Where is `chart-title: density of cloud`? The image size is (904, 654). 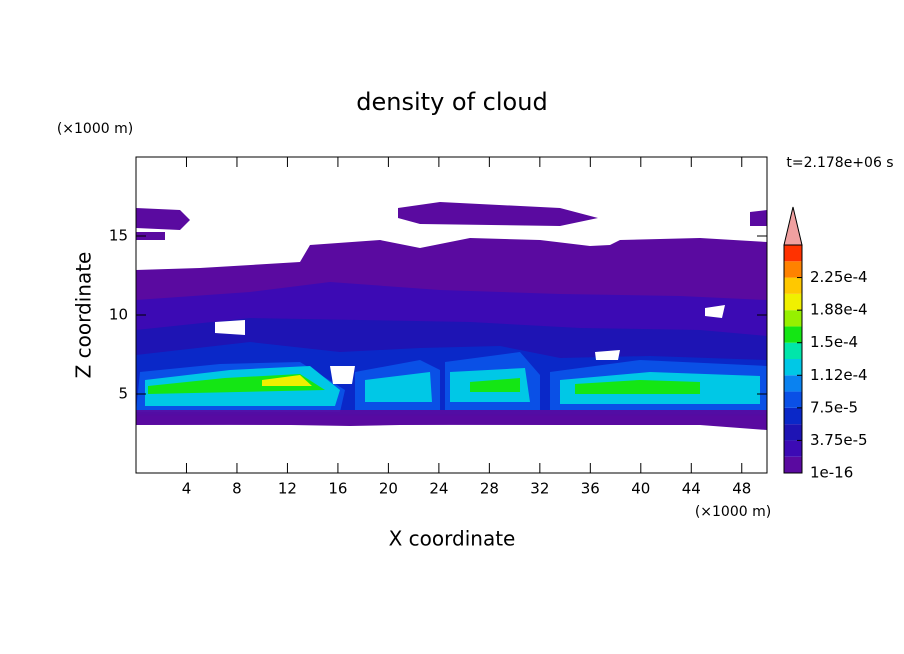 chart-title: density of cloud is located at coordinates (451, 102).